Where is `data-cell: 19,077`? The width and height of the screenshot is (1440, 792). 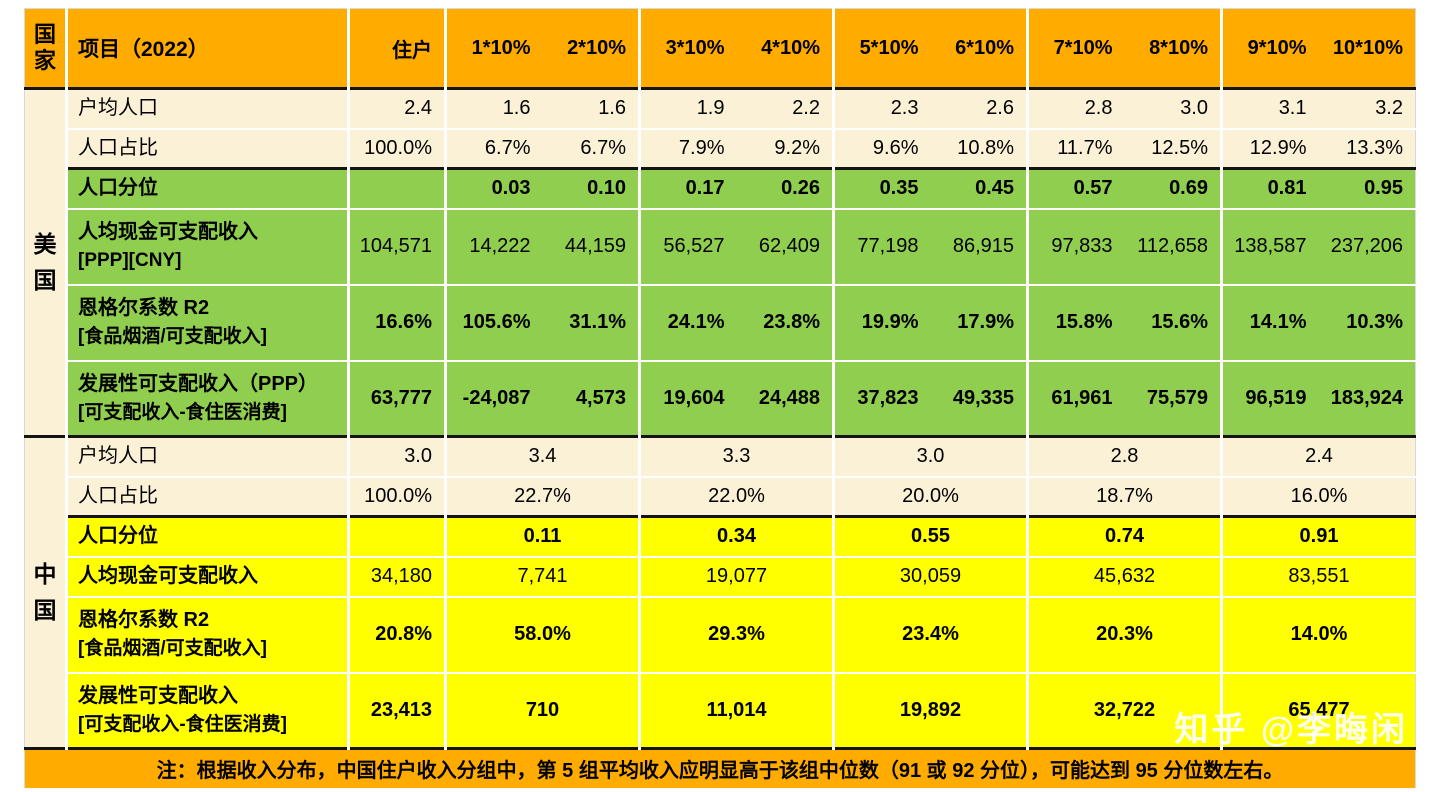 data-cell: 19,077 is located at coordinates (737, 577).